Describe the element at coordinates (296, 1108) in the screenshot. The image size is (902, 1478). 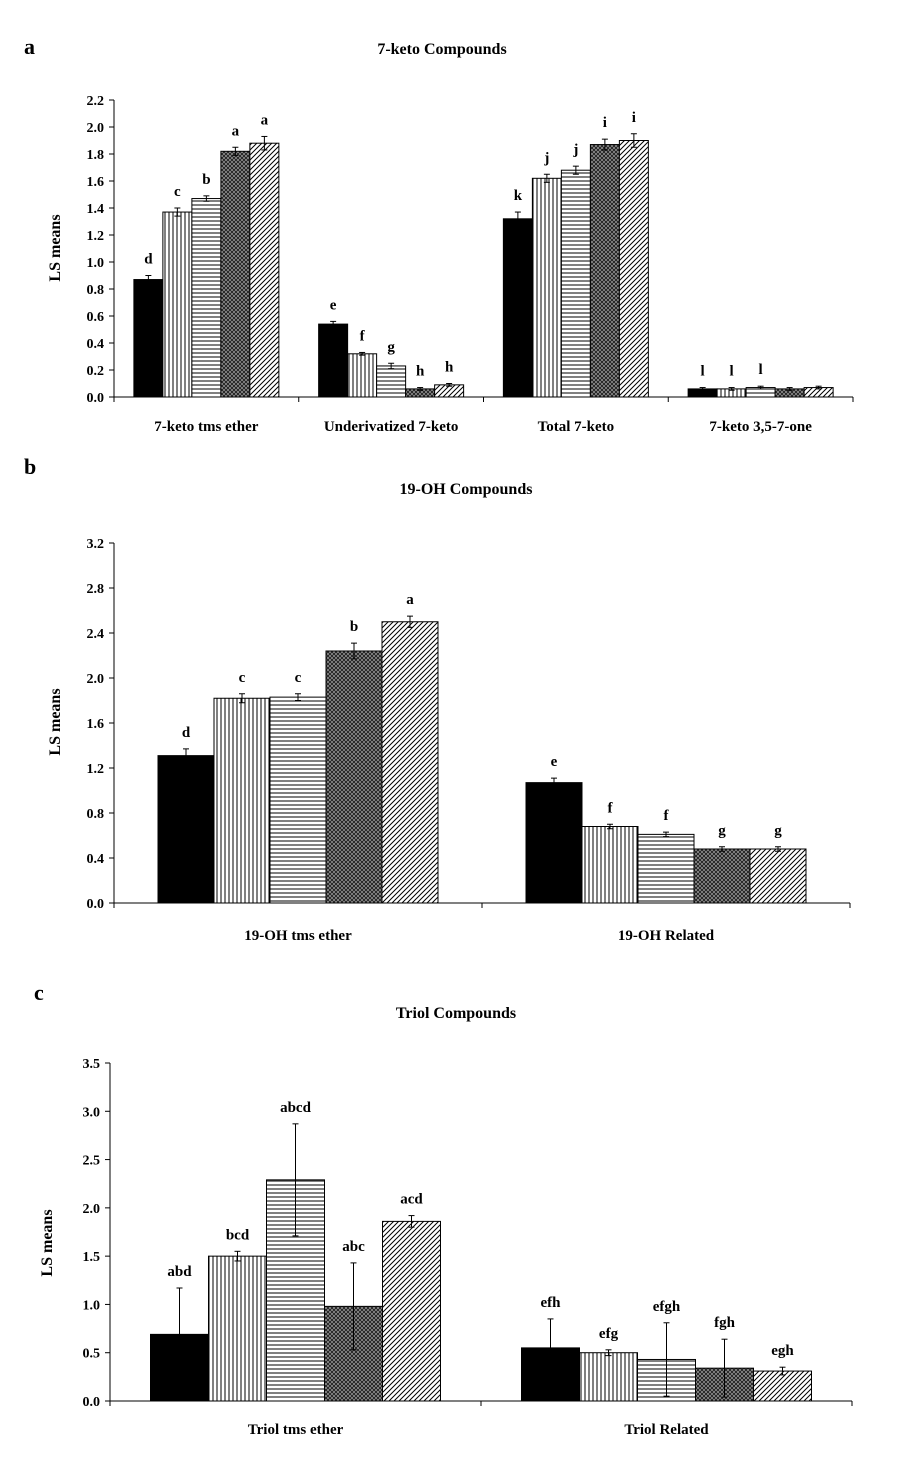
I see `data-label: abcd` at that location.